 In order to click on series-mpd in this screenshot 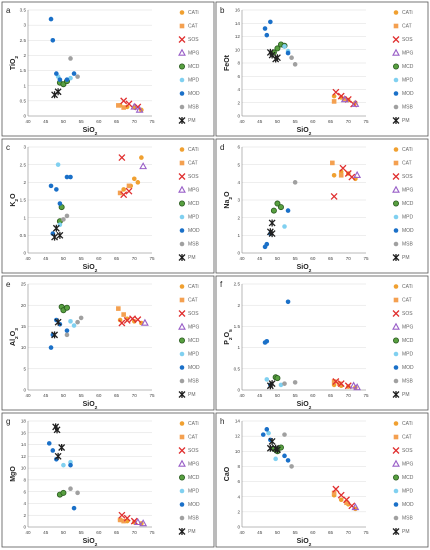, I will do `click(72, 323)`.